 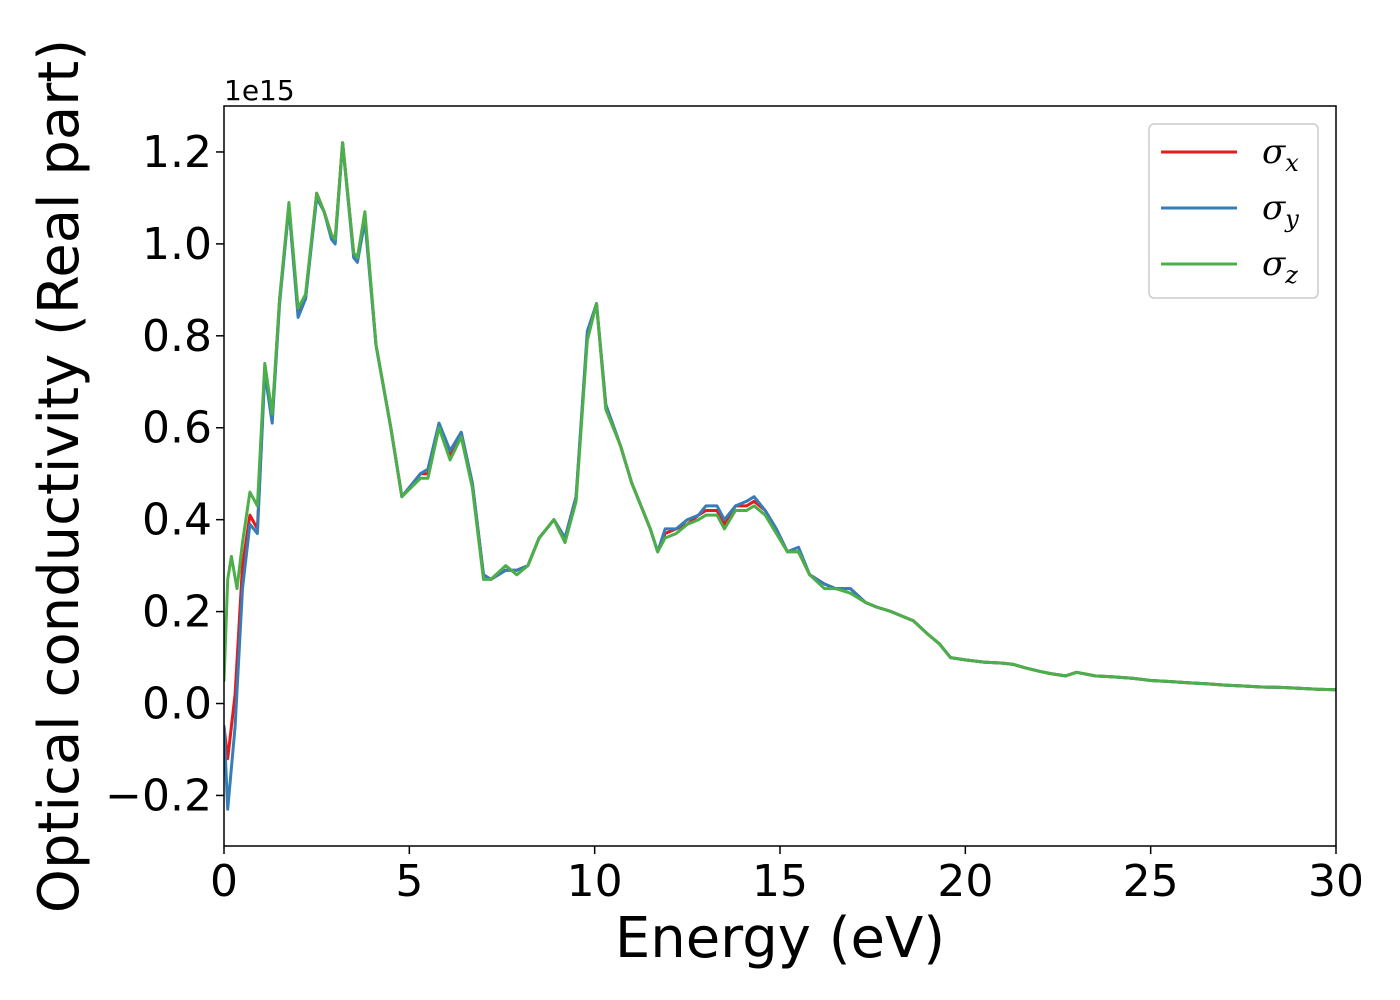 What do you see at coordinates (1280, 154) in the screenshot?
I see `legend-label-x: σx` at bounding box center [1280, 154].